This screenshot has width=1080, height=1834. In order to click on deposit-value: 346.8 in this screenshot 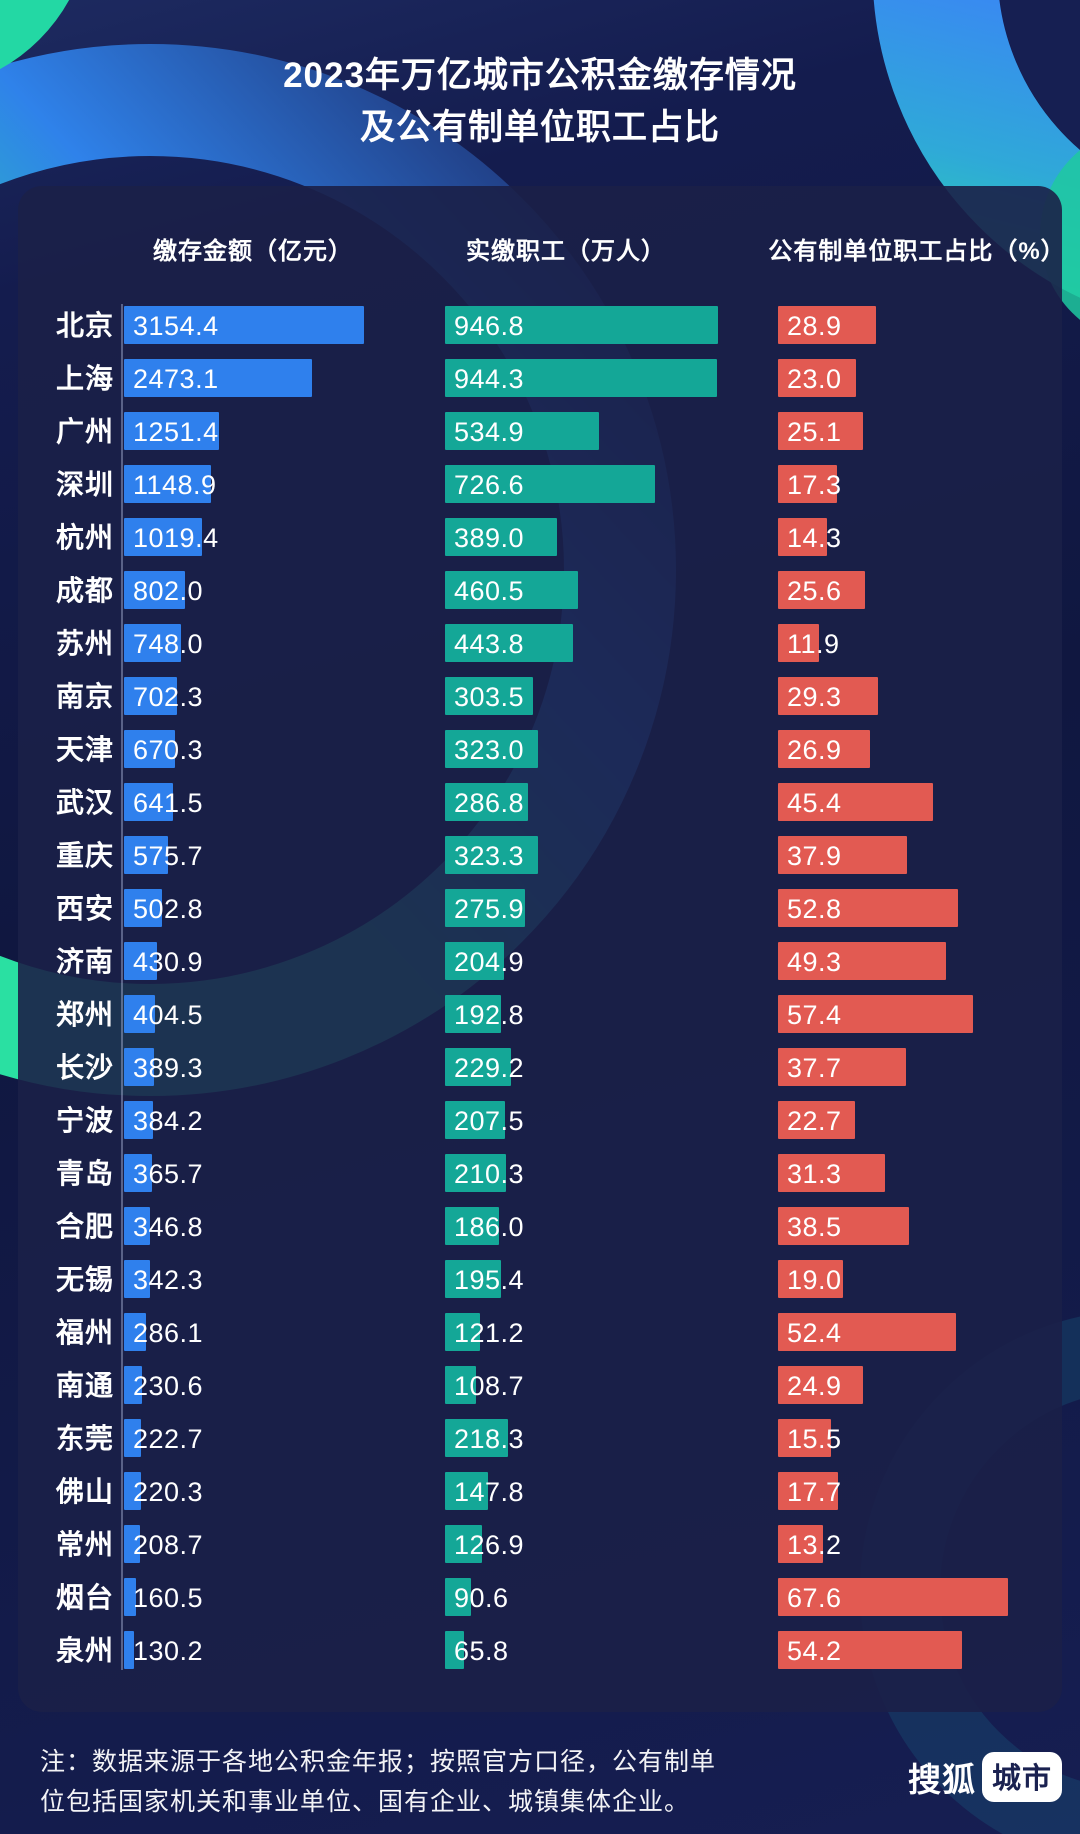, I will do `click(168, 1227)`.